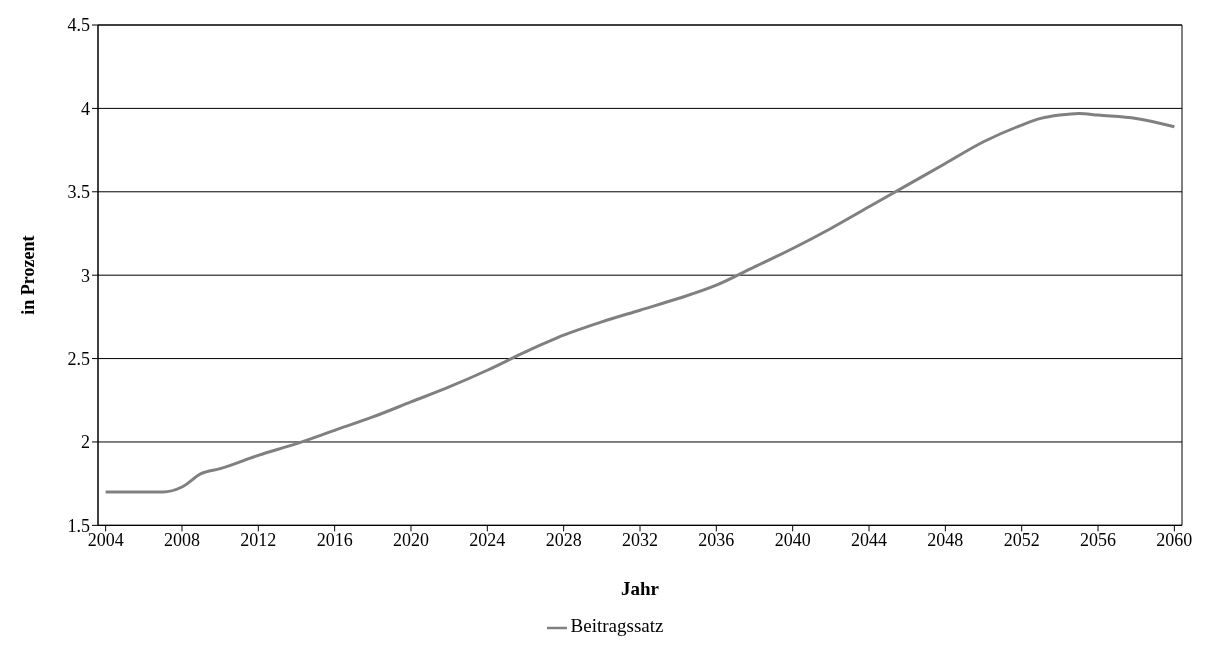 This screenshot has width=1220, height=664. What do you see at coordinates (410, 540) in the screenshot?
I see `x-tick-label: 2020` at bounding box center [410, 540].